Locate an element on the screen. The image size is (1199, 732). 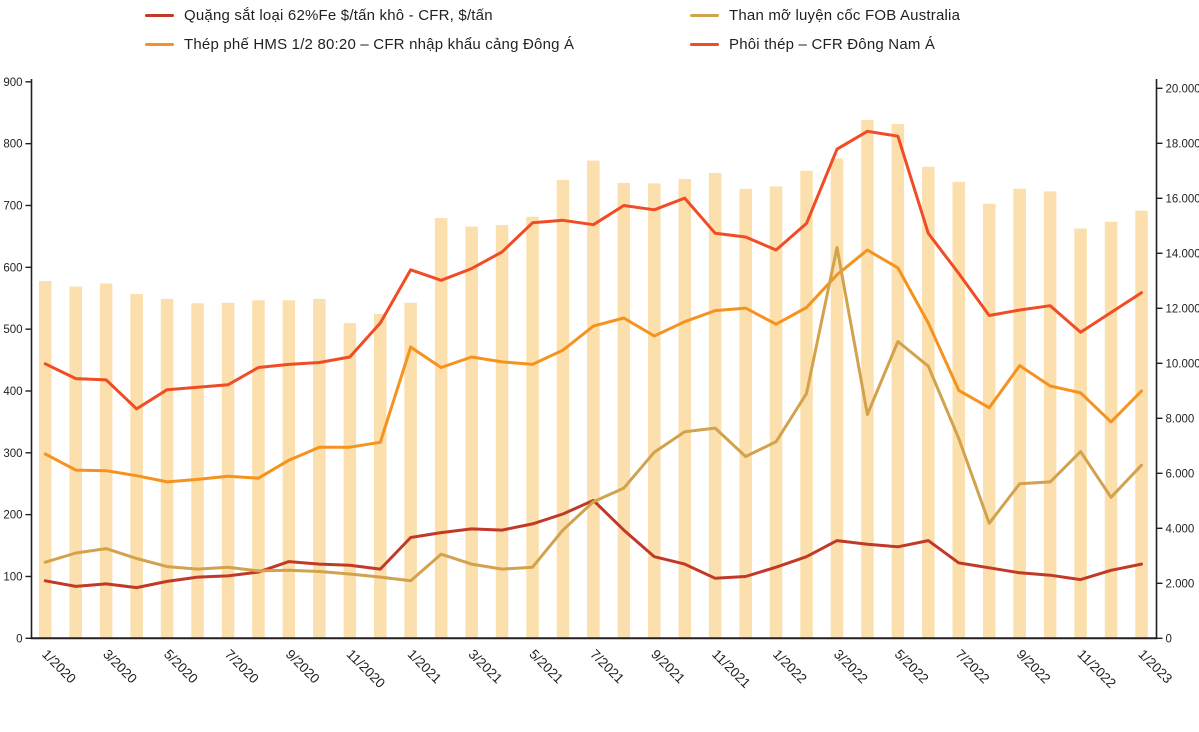
left-axis-tick-label: 100 is located at coordinates (12, 577).